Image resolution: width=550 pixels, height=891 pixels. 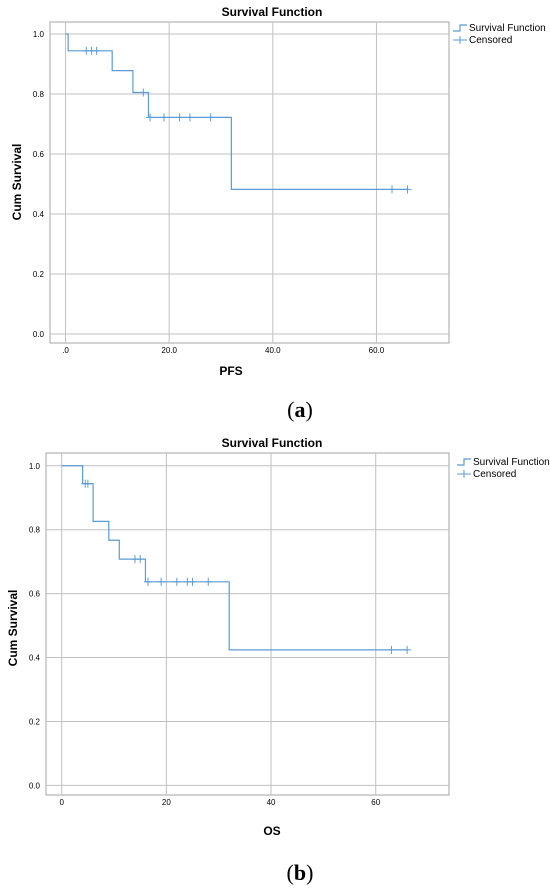 I want to click on x-tick-label: 60, so click(x=375, y=802).